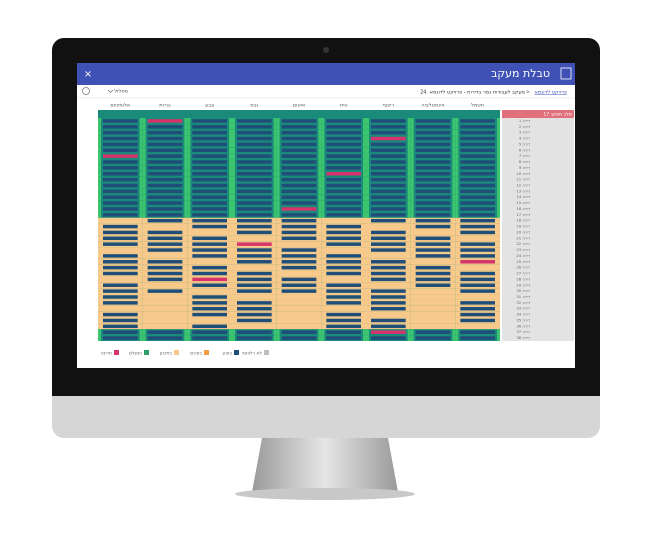 This screenshot has width=650, height=549. What do you see at coordinates (86, 91) in the screenshot?
I see `settings-icon` at bounding box center [86, 91].